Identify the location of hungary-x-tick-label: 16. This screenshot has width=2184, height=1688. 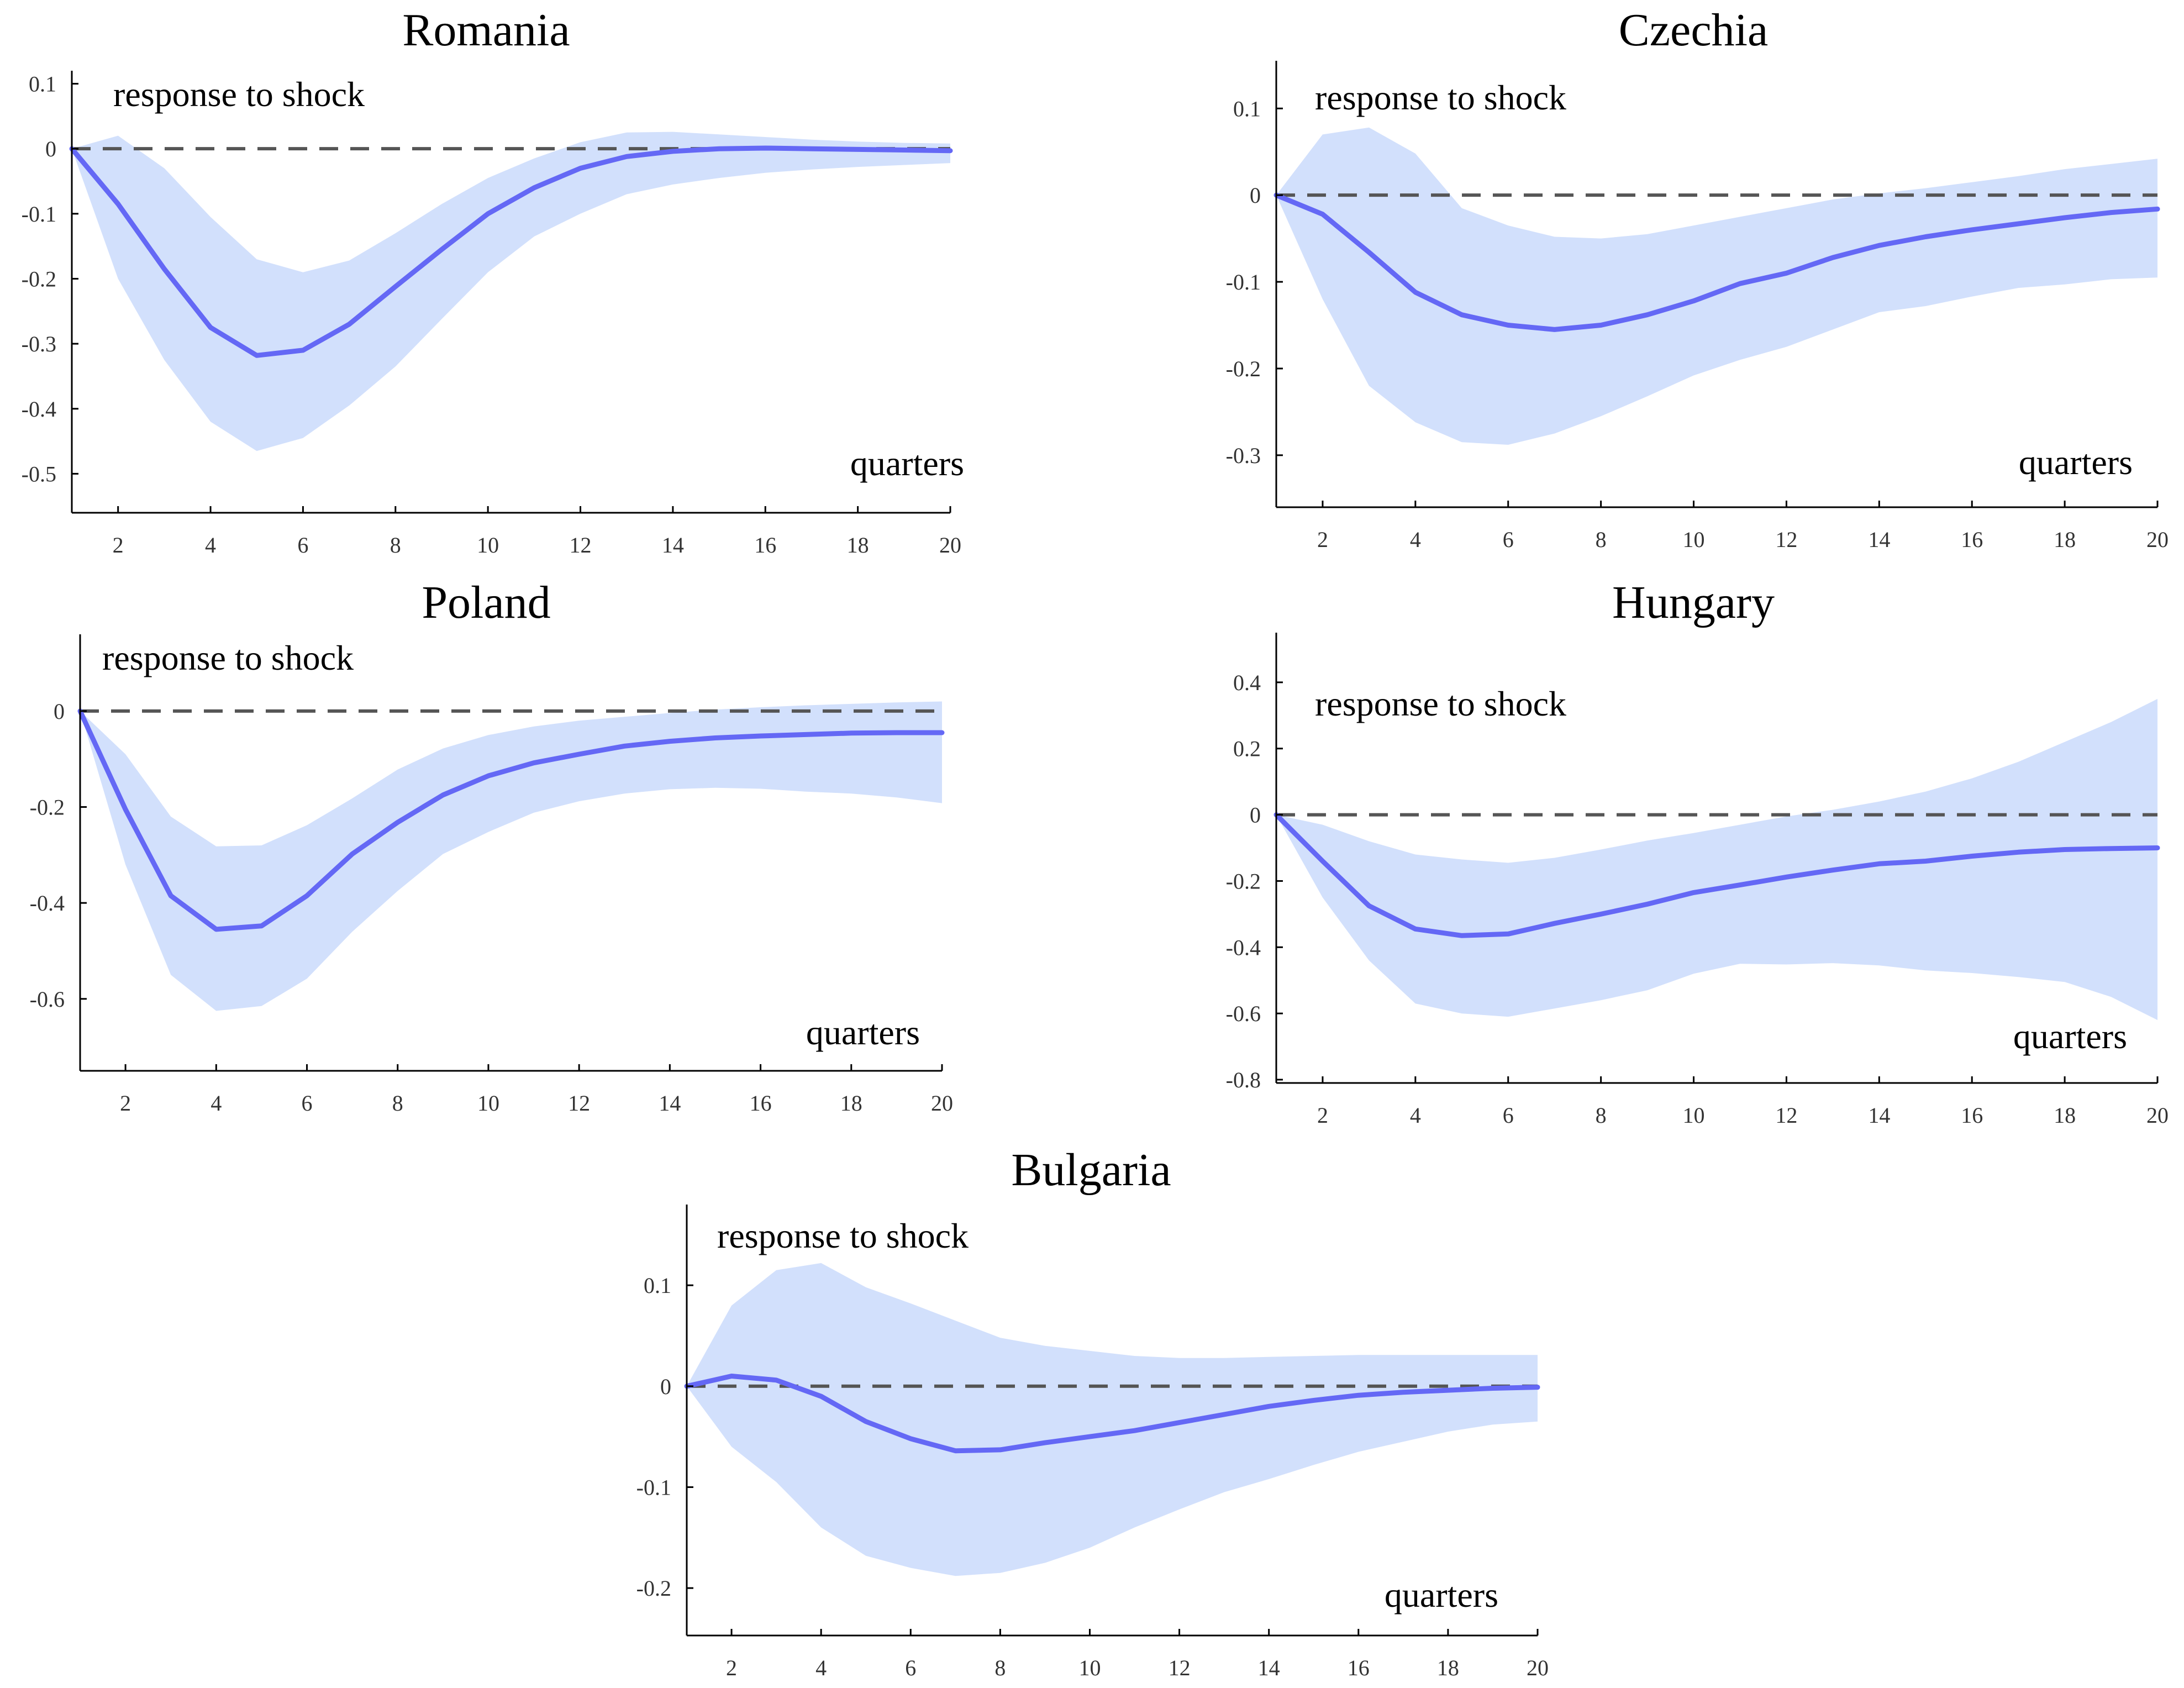
(1972, 1115).